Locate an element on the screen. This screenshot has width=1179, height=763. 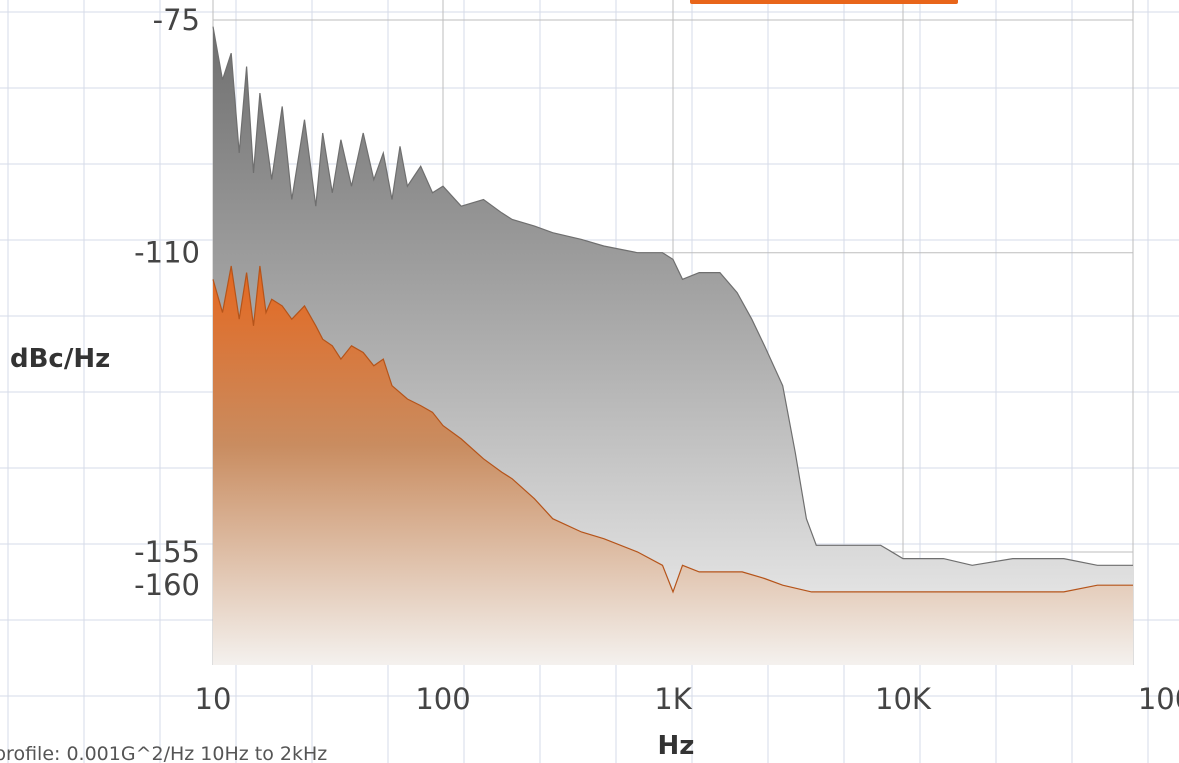
y-axis-label: dBc/Hz is located at coordinates (60, 359).